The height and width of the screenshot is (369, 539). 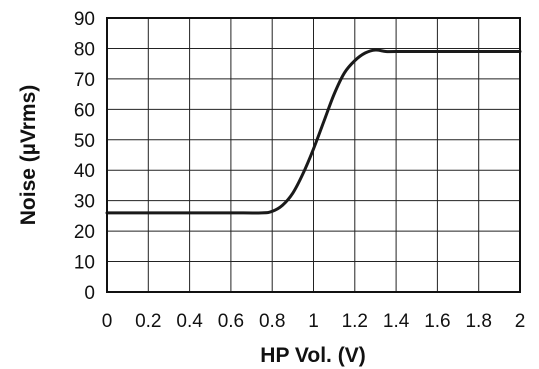 I want to click on y-axis-label: Noise (µVrms), so click(x=28, y=155).